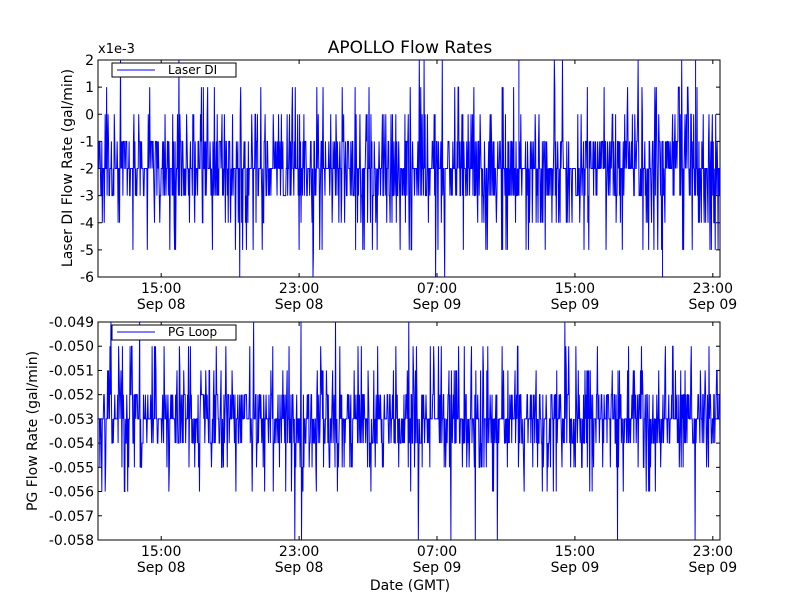 This screenshot has height=600, width=800. What do you see at coordinates (71, 347) in the screenshot?
I see `bottom-y-tick-label: -0.050` at bounding box center [71, 347].